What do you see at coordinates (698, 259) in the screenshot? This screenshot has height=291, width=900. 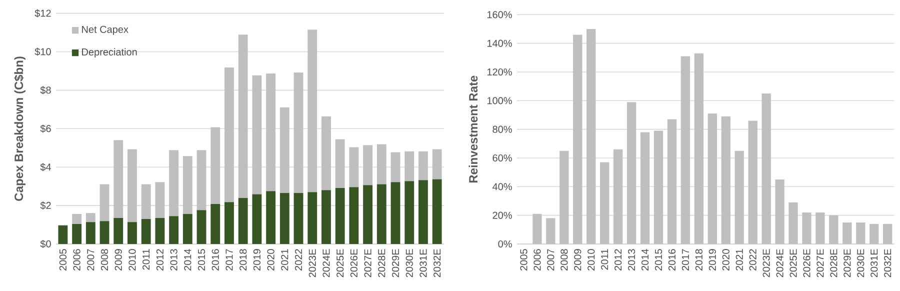 I see `x-tick-label: 2018` at bounding box center [698, 259].